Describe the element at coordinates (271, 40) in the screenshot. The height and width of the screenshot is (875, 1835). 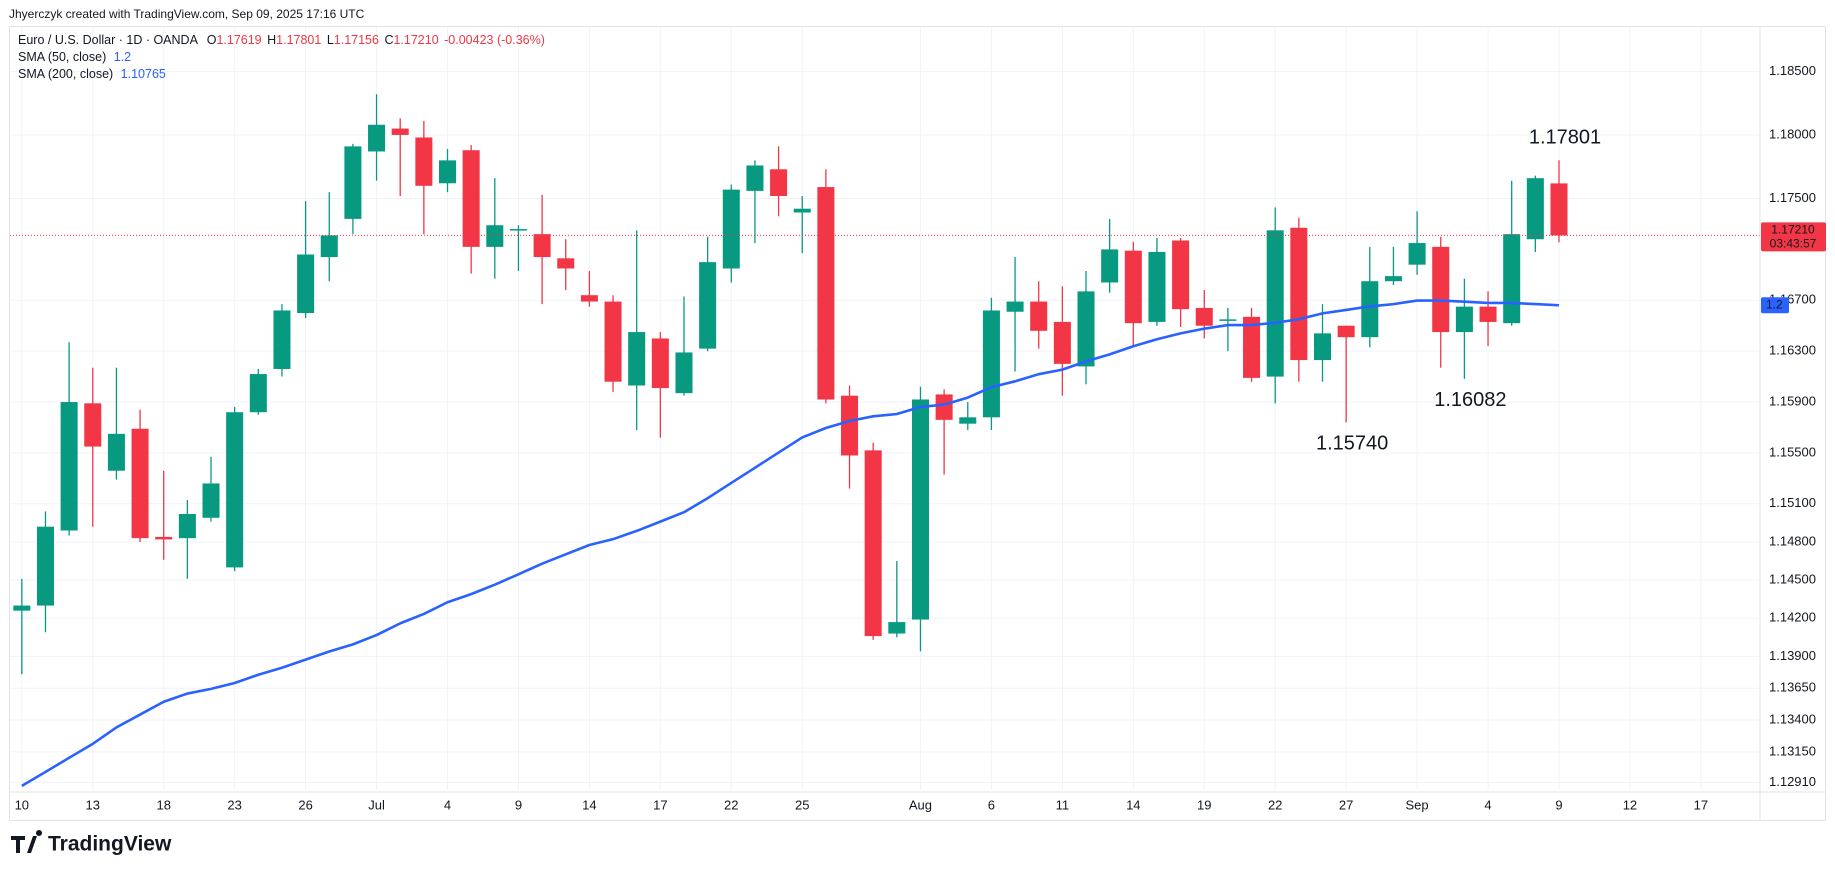
I see `ohlc-key: H` at that location.